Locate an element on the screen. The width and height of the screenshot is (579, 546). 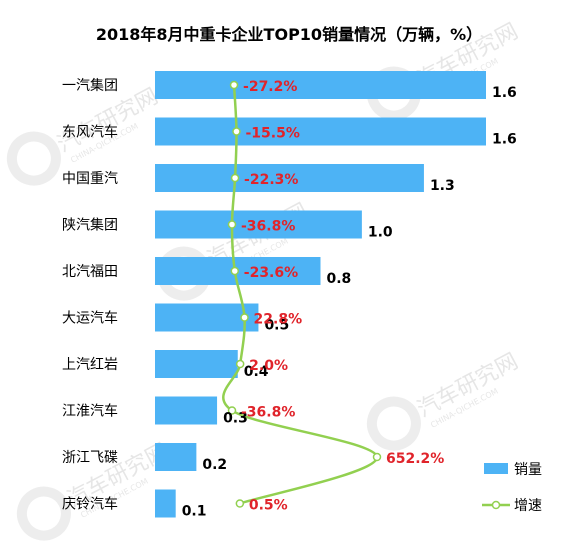
legend-label-growth: 增速 is located at coordinates (528, 506).